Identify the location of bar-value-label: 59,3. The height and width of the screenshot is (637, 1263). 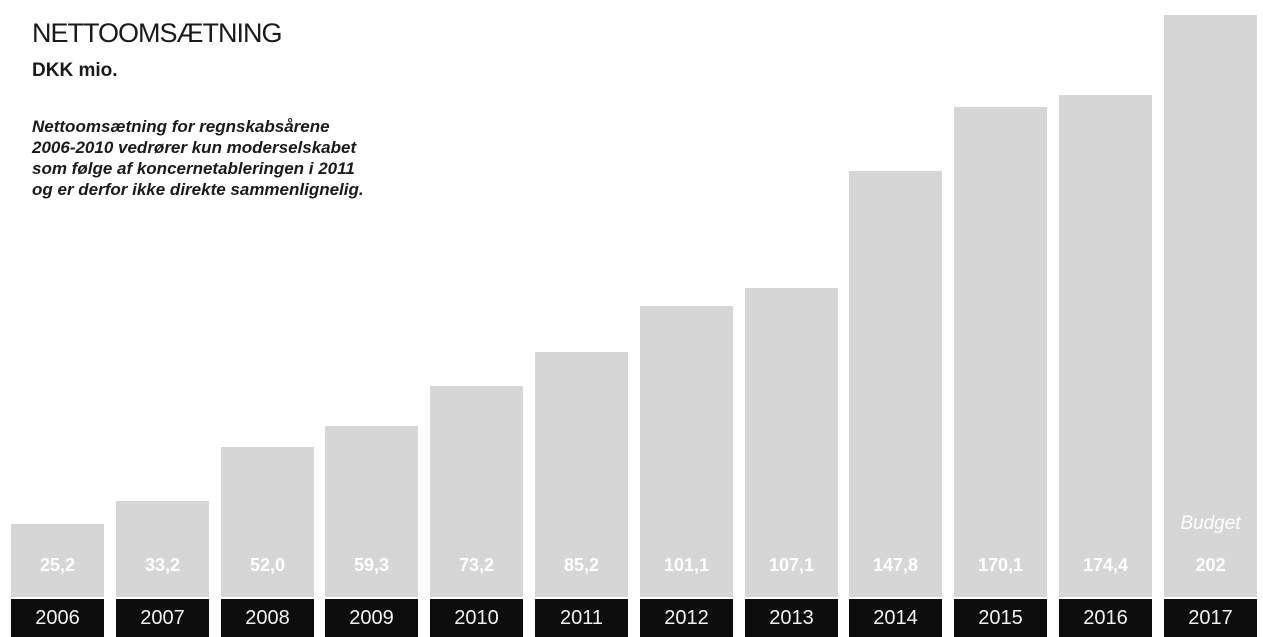
(371, 564).